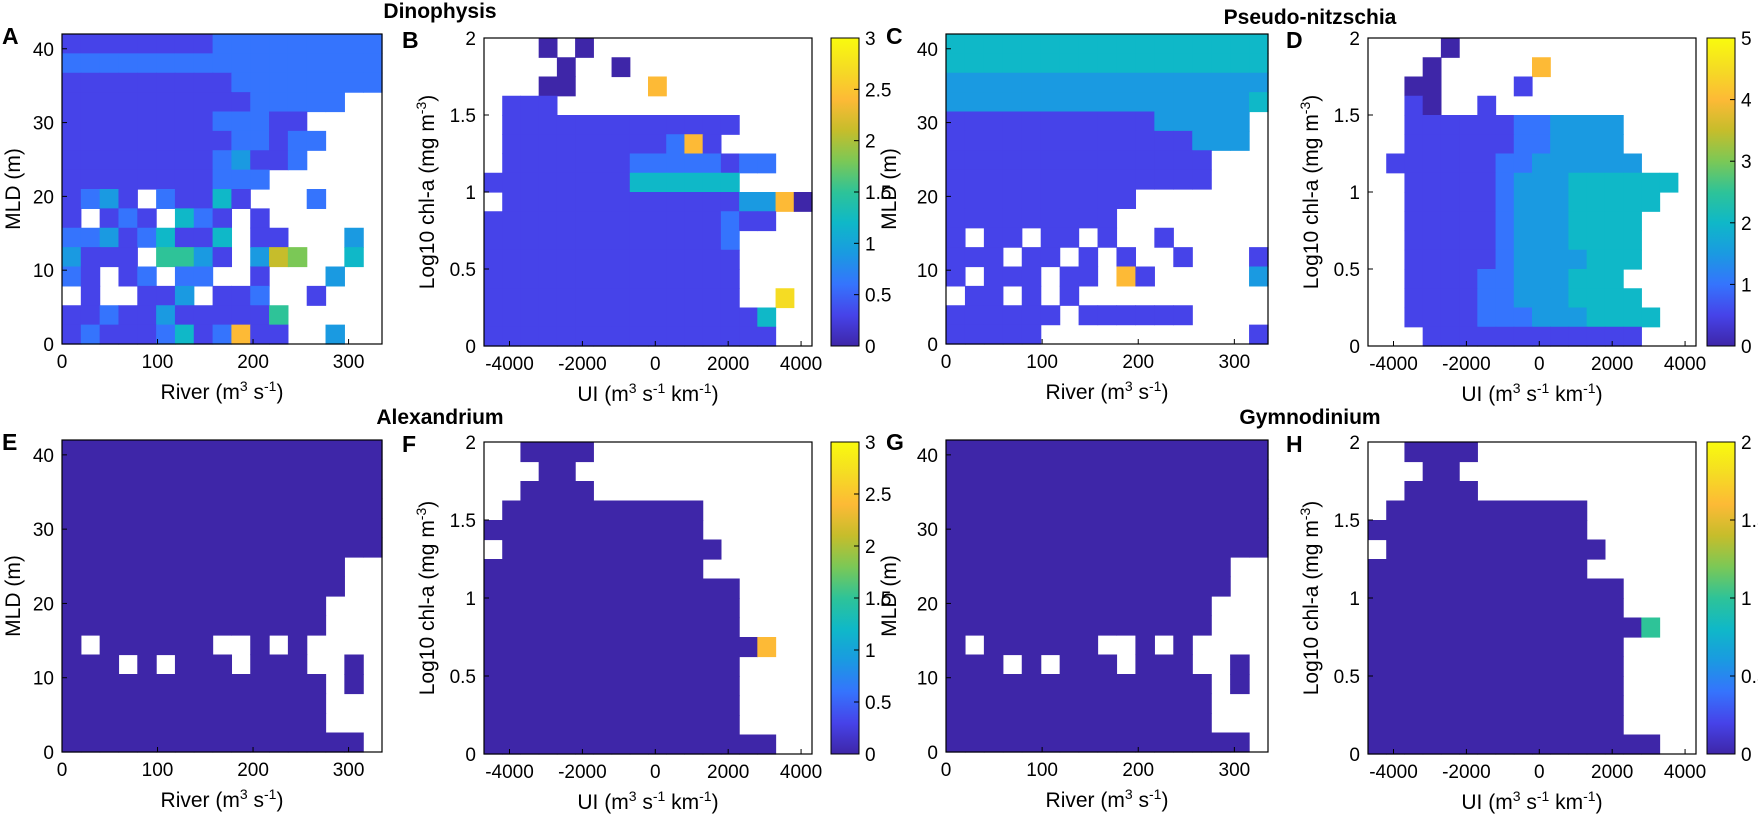 The height and width of the screenshot is (821, 1758). What do you see at coordinates (870, 142) in the screenshot?
I see `colorbar-tick-label: 2` at bounding box center [870, 142].